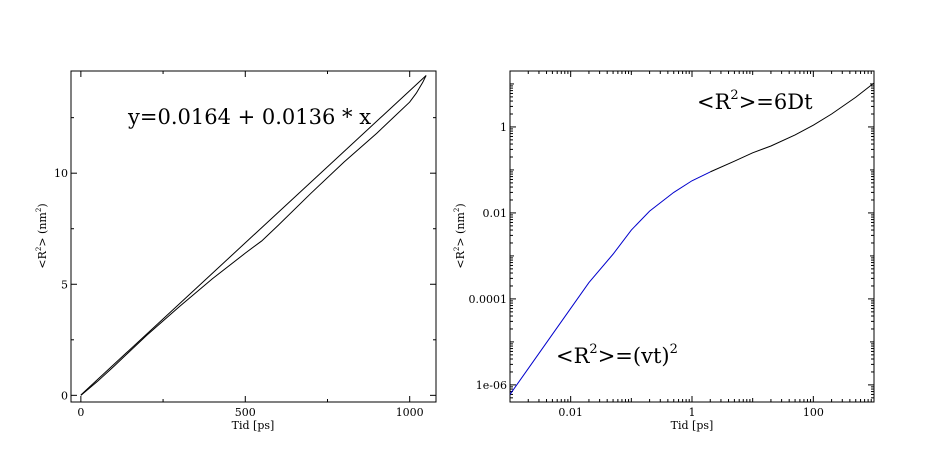 Image resolution: width=944 pixels, height=472 pixels. I want to click on y-tick-label: 0, so click(64, 395).